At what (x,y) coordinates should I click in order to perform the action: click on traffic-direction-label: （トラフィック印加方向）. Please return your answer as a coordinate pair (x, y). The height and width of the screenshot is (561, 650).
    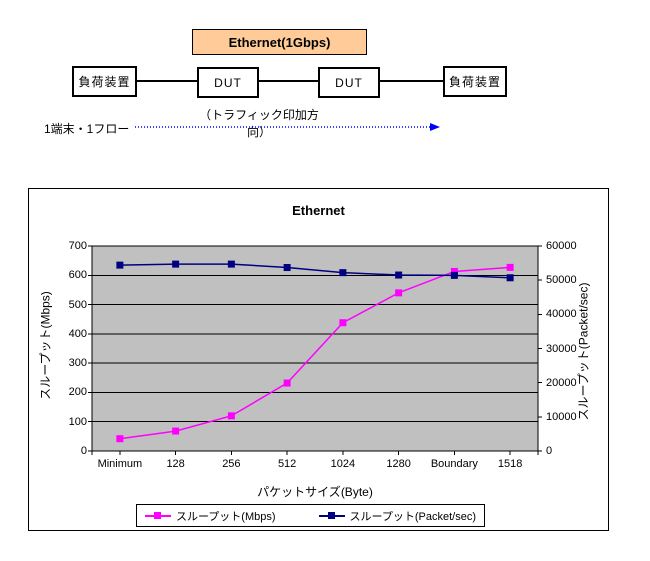
    Looking at the image, I should click on (259, 123).